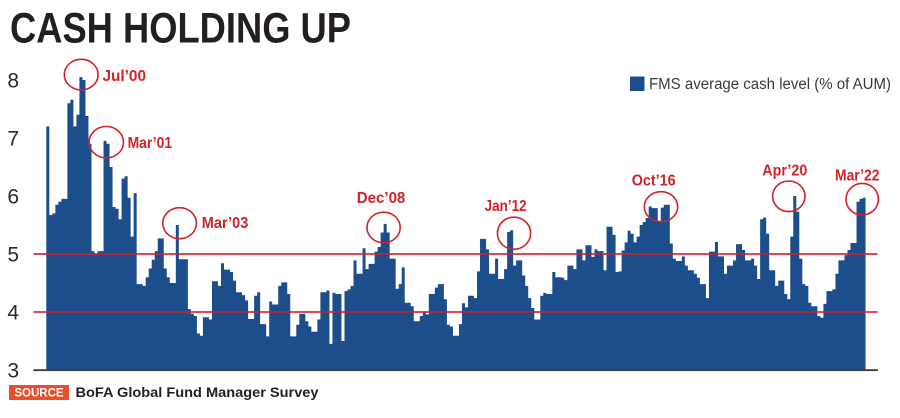 The height and width of the screenshot is (418, 900). Describe the element at coordinates (13, 197) in the screenshot. I see `svg-text: 6` at that location.